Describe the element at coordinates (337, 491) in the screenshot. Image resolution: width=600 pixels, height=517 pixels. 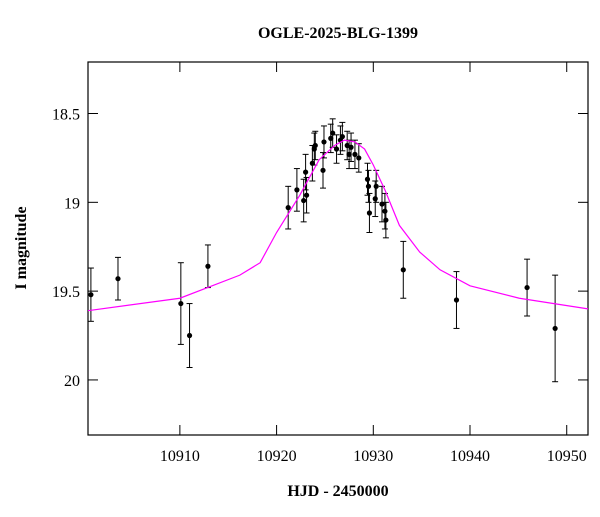
I see `x-axis-label: HJD - 2450000` at that location.